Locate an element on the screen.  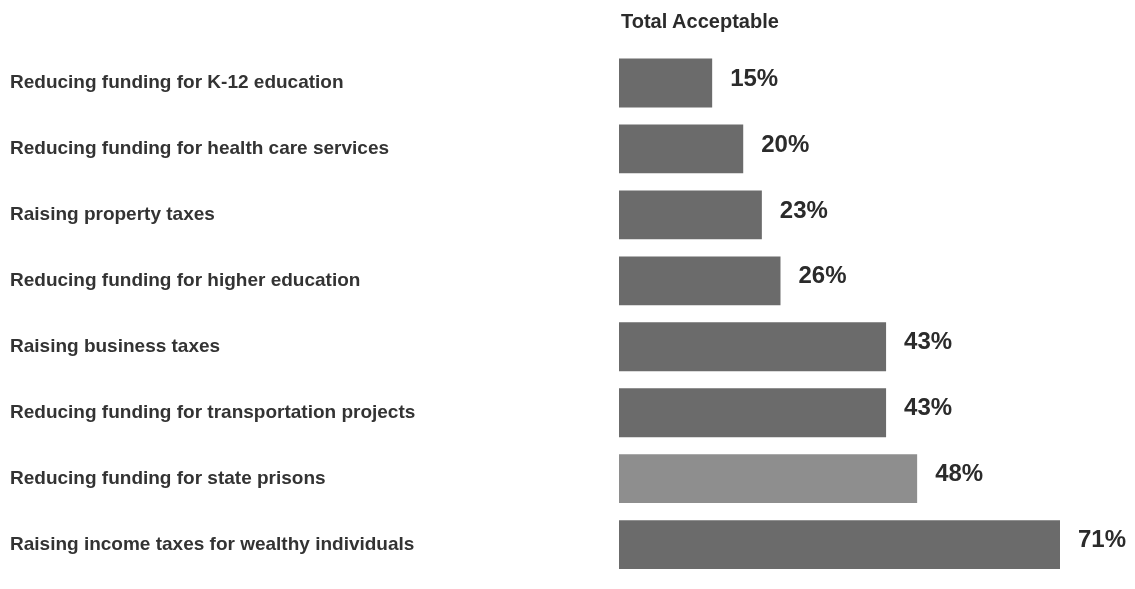
y-tick-label: Reducing funding for health care services is located at coordinates (200, 148).